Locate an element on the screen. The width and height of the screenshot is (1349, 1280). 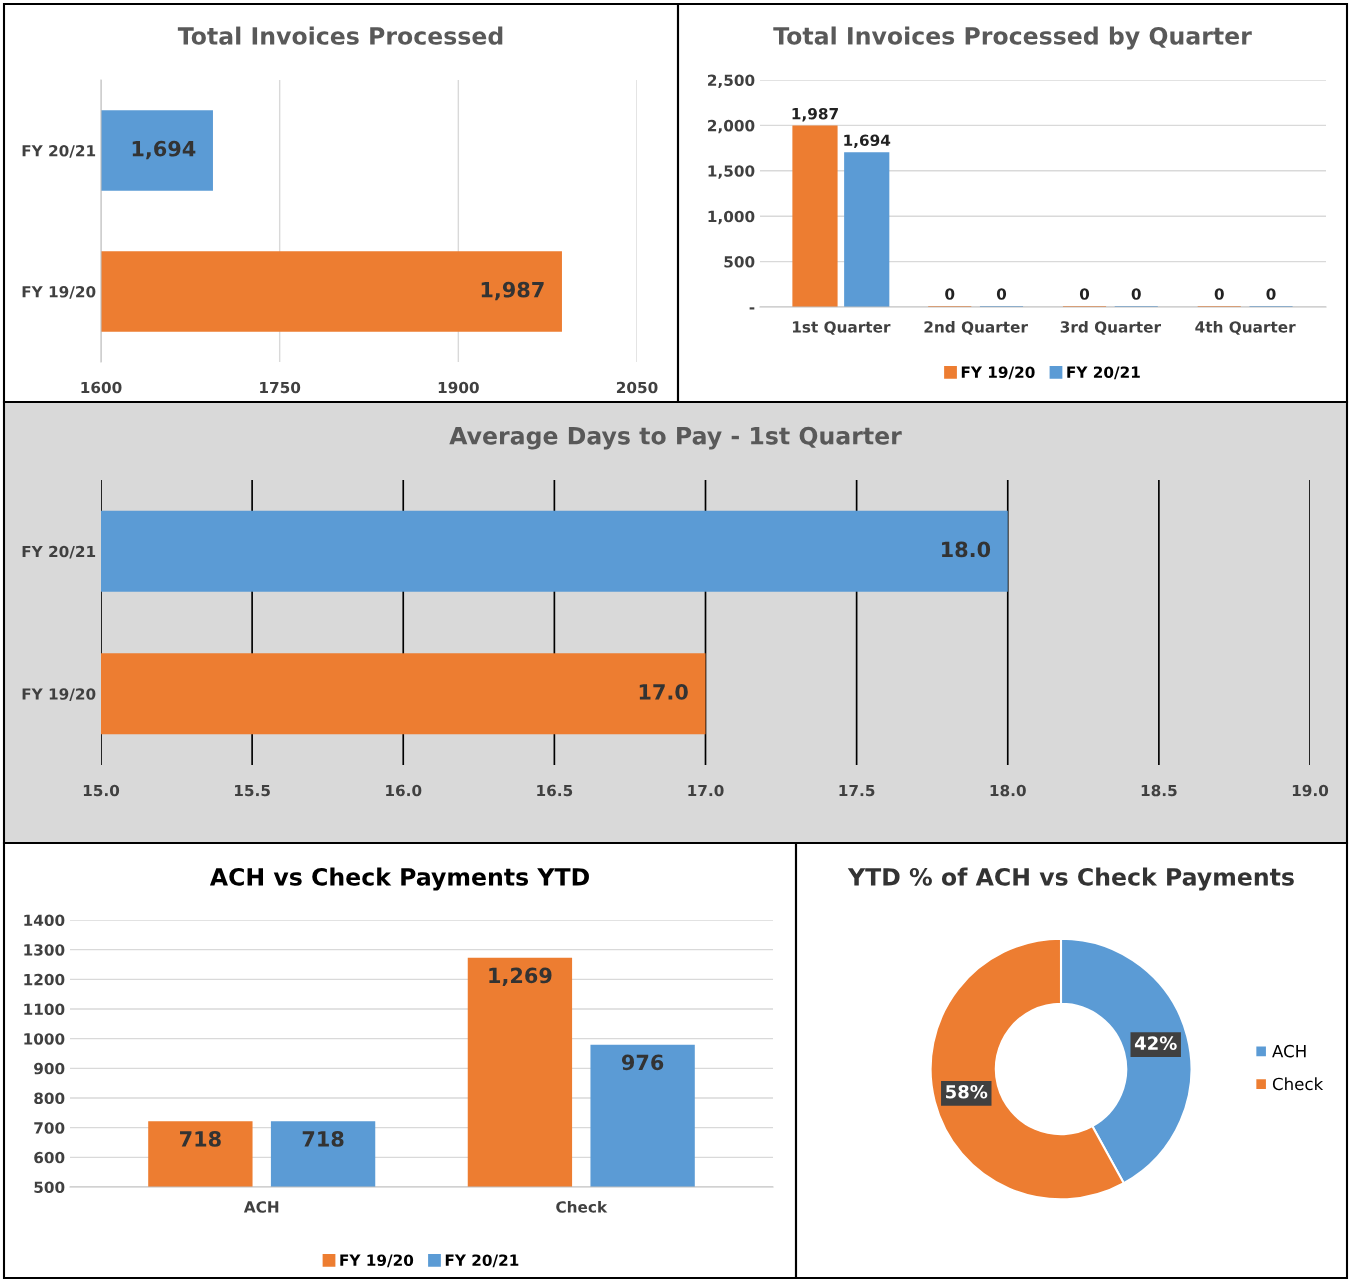
x-tick-label: 19.0 is located at coordinates (1310, 790).